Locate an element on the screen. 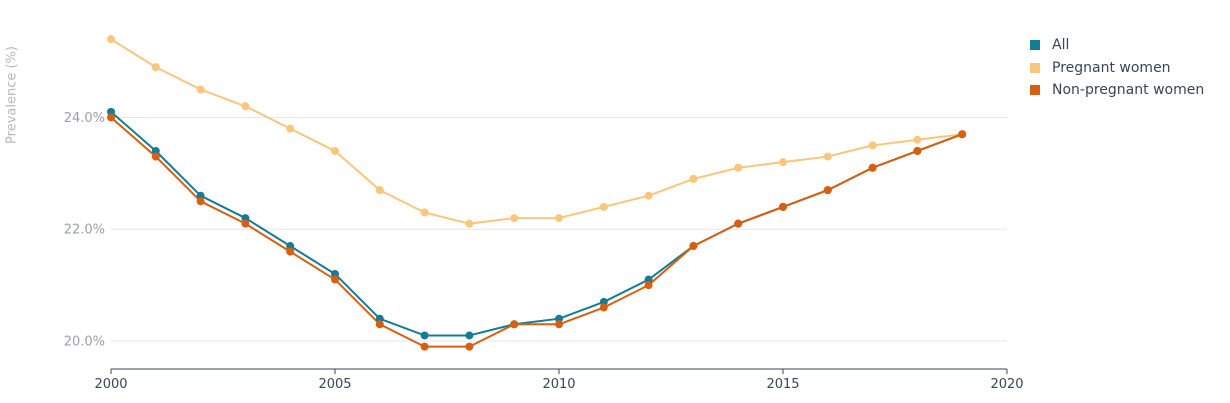 The width and height of the screenshot is (1230, 403). y-axis-label-text: Prevalence (%) is located at coordinates (12, 95).